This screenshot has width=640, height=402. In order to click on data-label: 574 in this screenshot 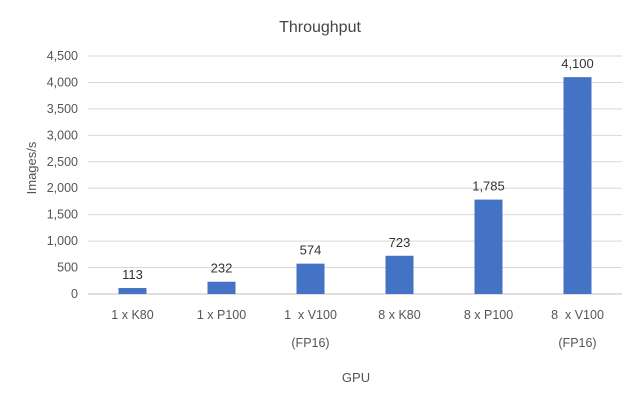, I will do `click(311, 250)`.